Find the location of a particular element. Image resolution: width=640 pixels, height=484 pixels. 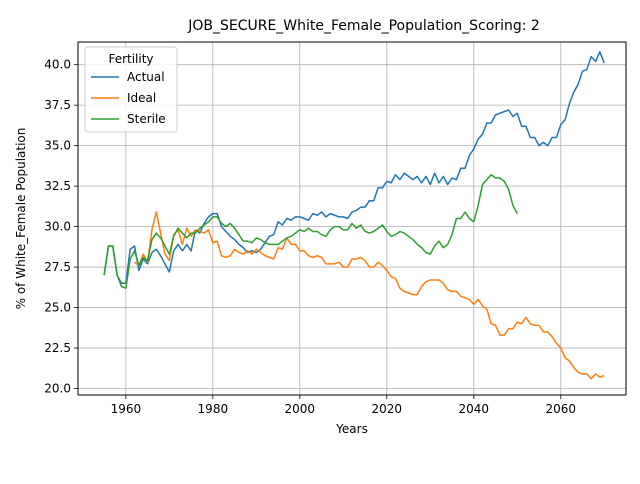

legend-box is located at coordinates (131, 89).